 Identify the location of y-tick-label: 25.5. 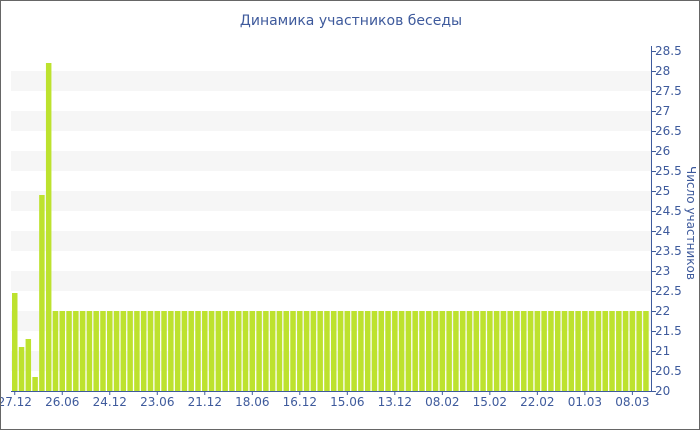
(668, 171).